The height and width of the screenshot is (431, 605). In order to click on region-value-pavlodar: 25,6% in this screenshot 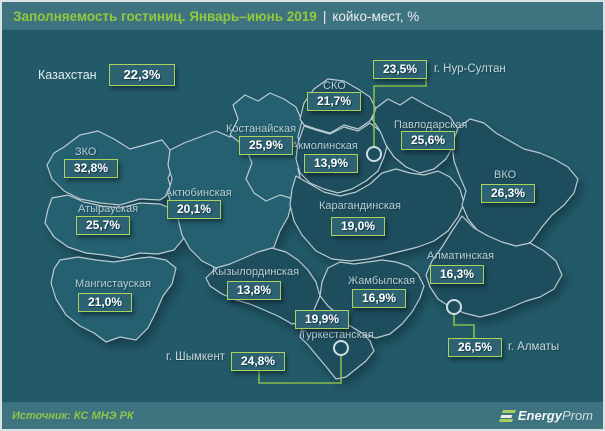, I will do `click(428, 140)`.